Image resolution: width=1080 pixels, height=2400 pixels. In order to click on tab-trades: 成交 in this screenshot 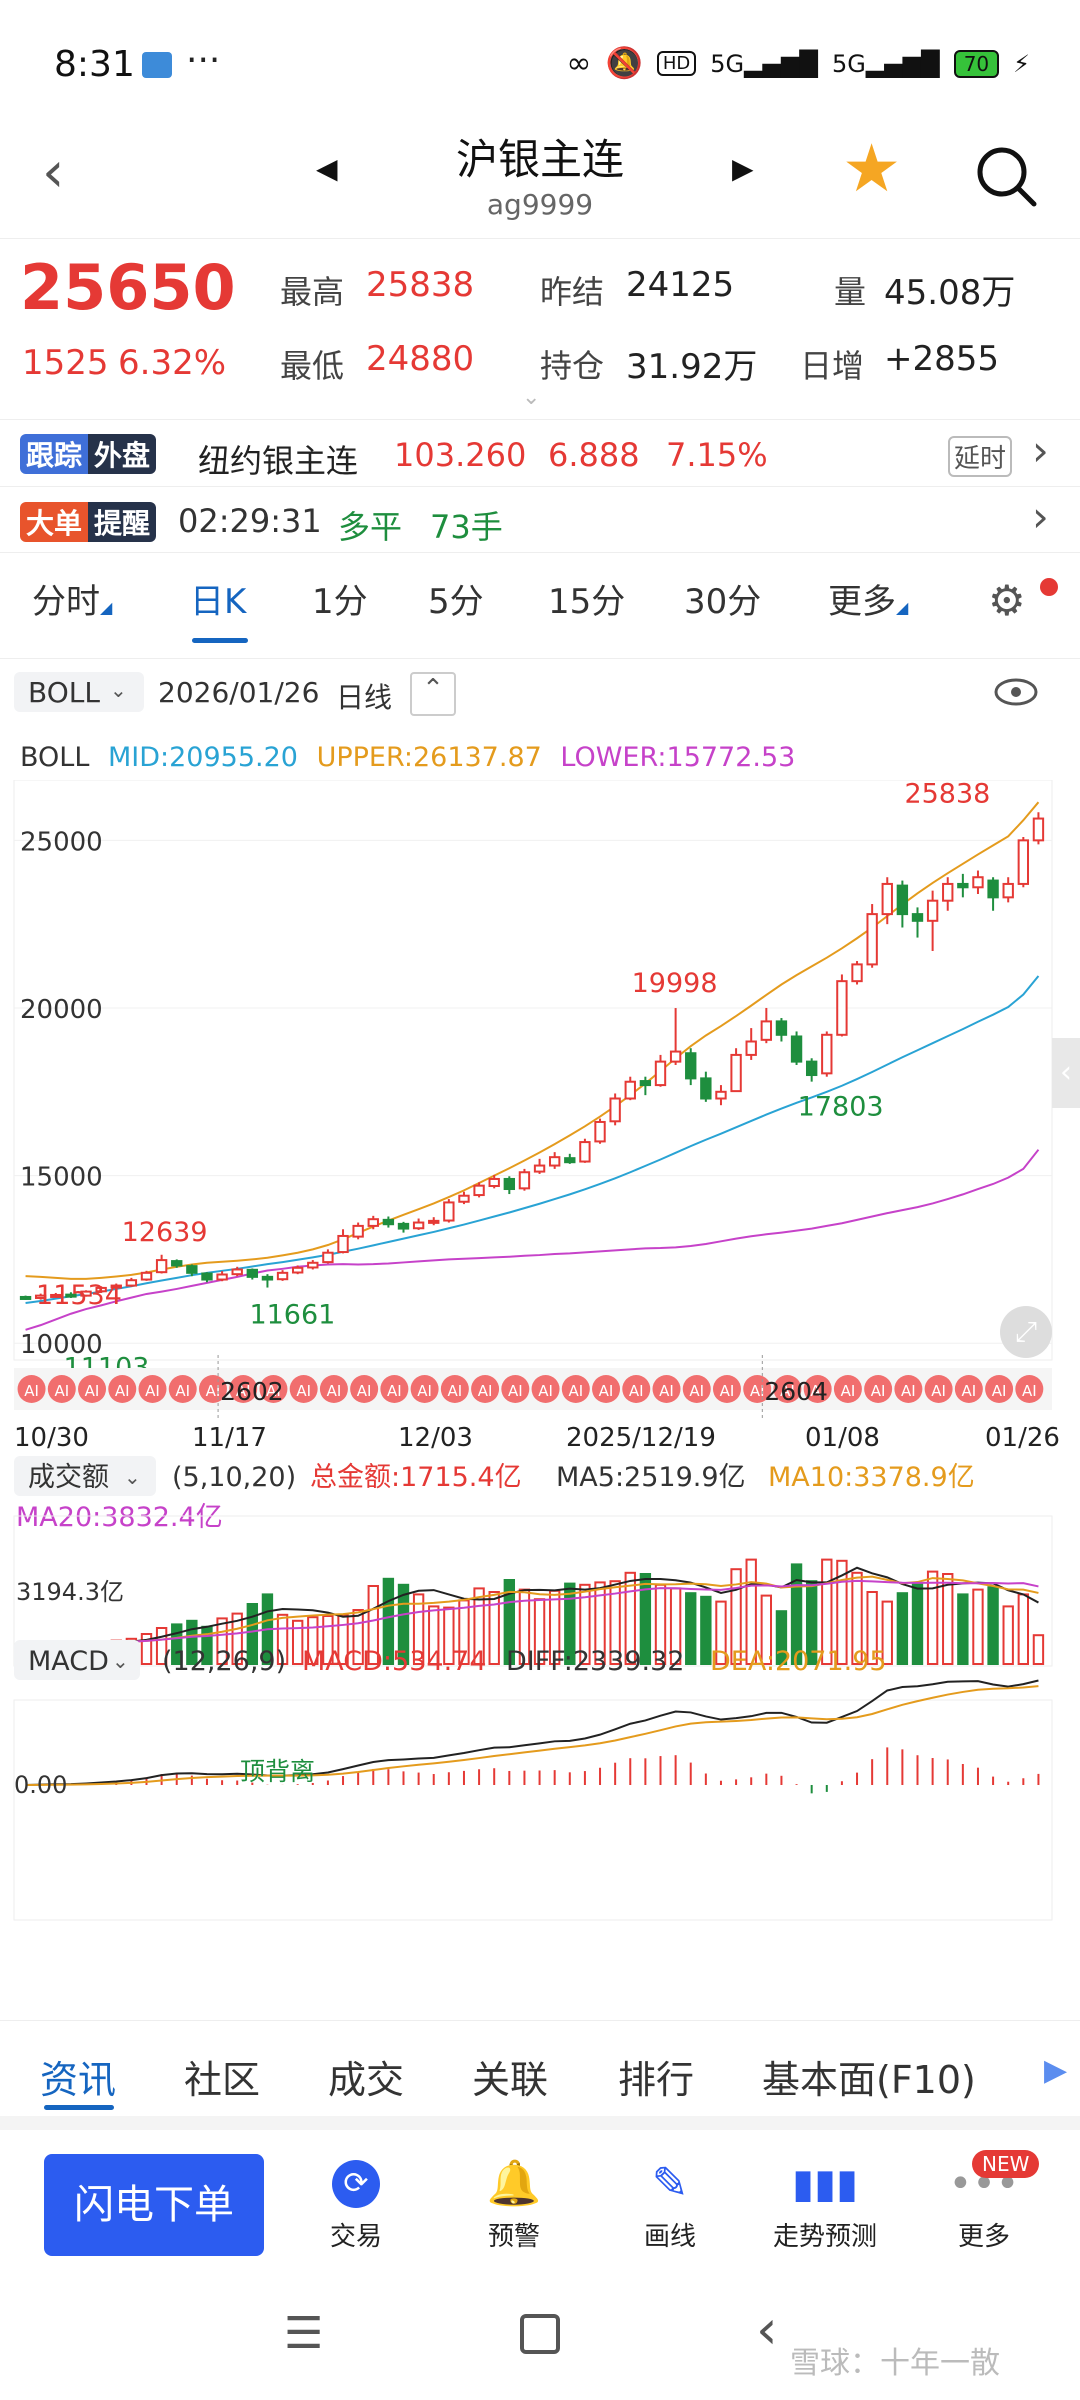, I will do `click(366, 2080)`.